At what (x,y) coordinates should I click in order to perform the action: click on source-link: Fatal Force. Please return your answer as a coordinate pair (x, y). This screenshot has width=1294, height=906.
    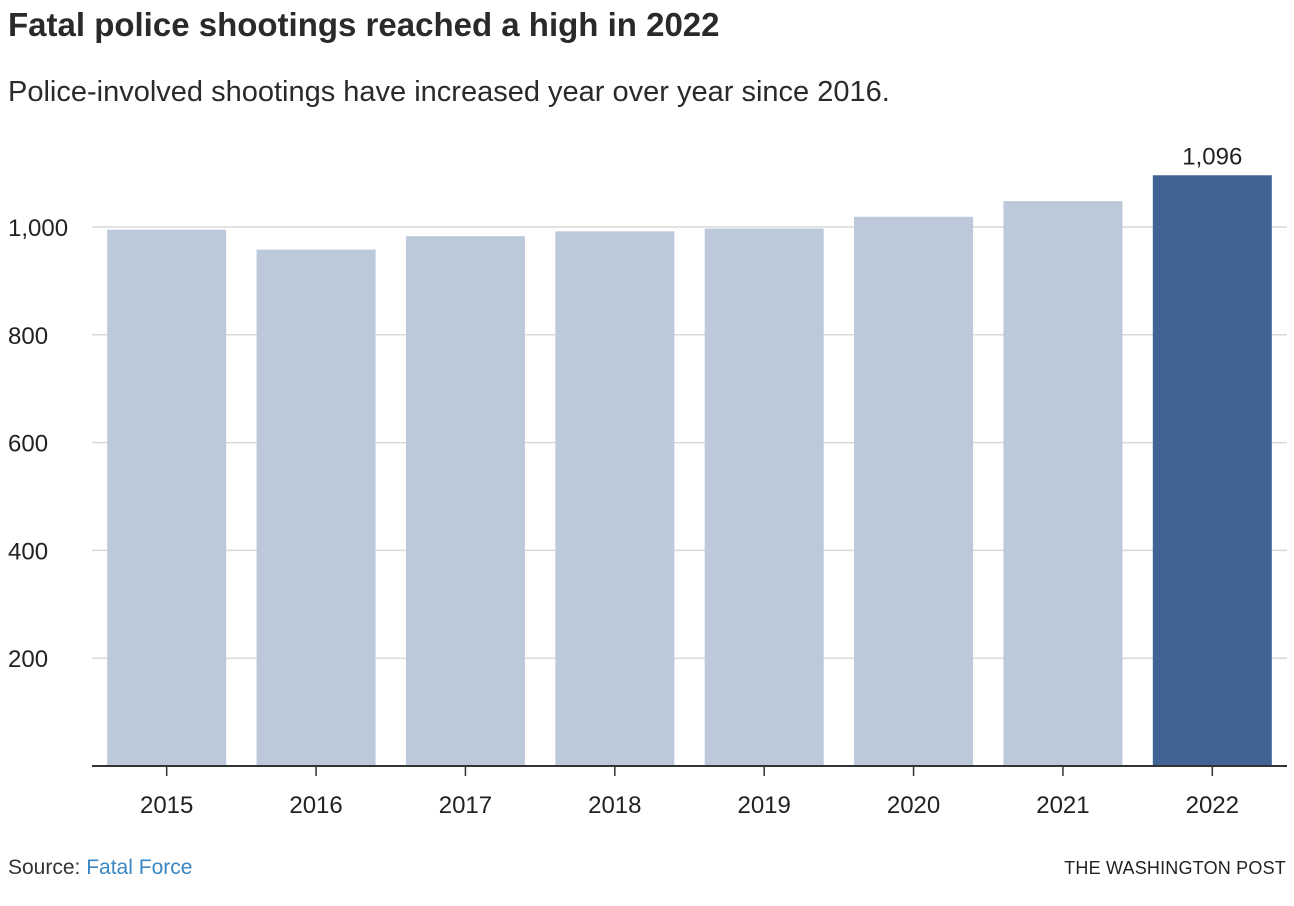
    Looking at the image, I should click on (139, 867).